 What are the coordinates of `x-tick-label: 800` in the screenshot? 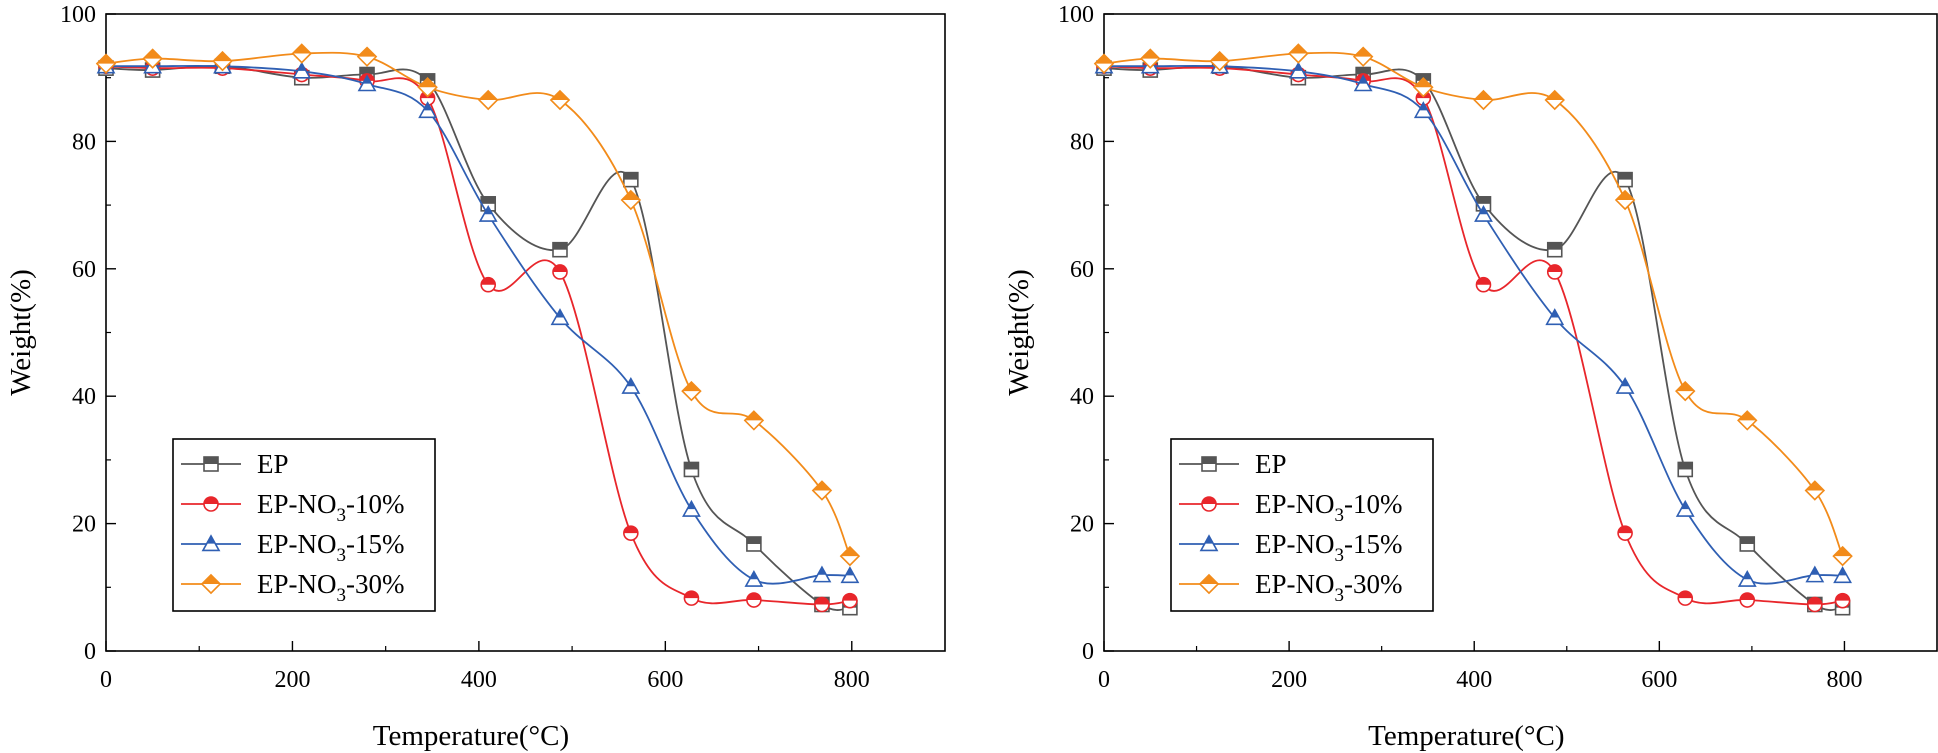 It's located at (1844, 680).